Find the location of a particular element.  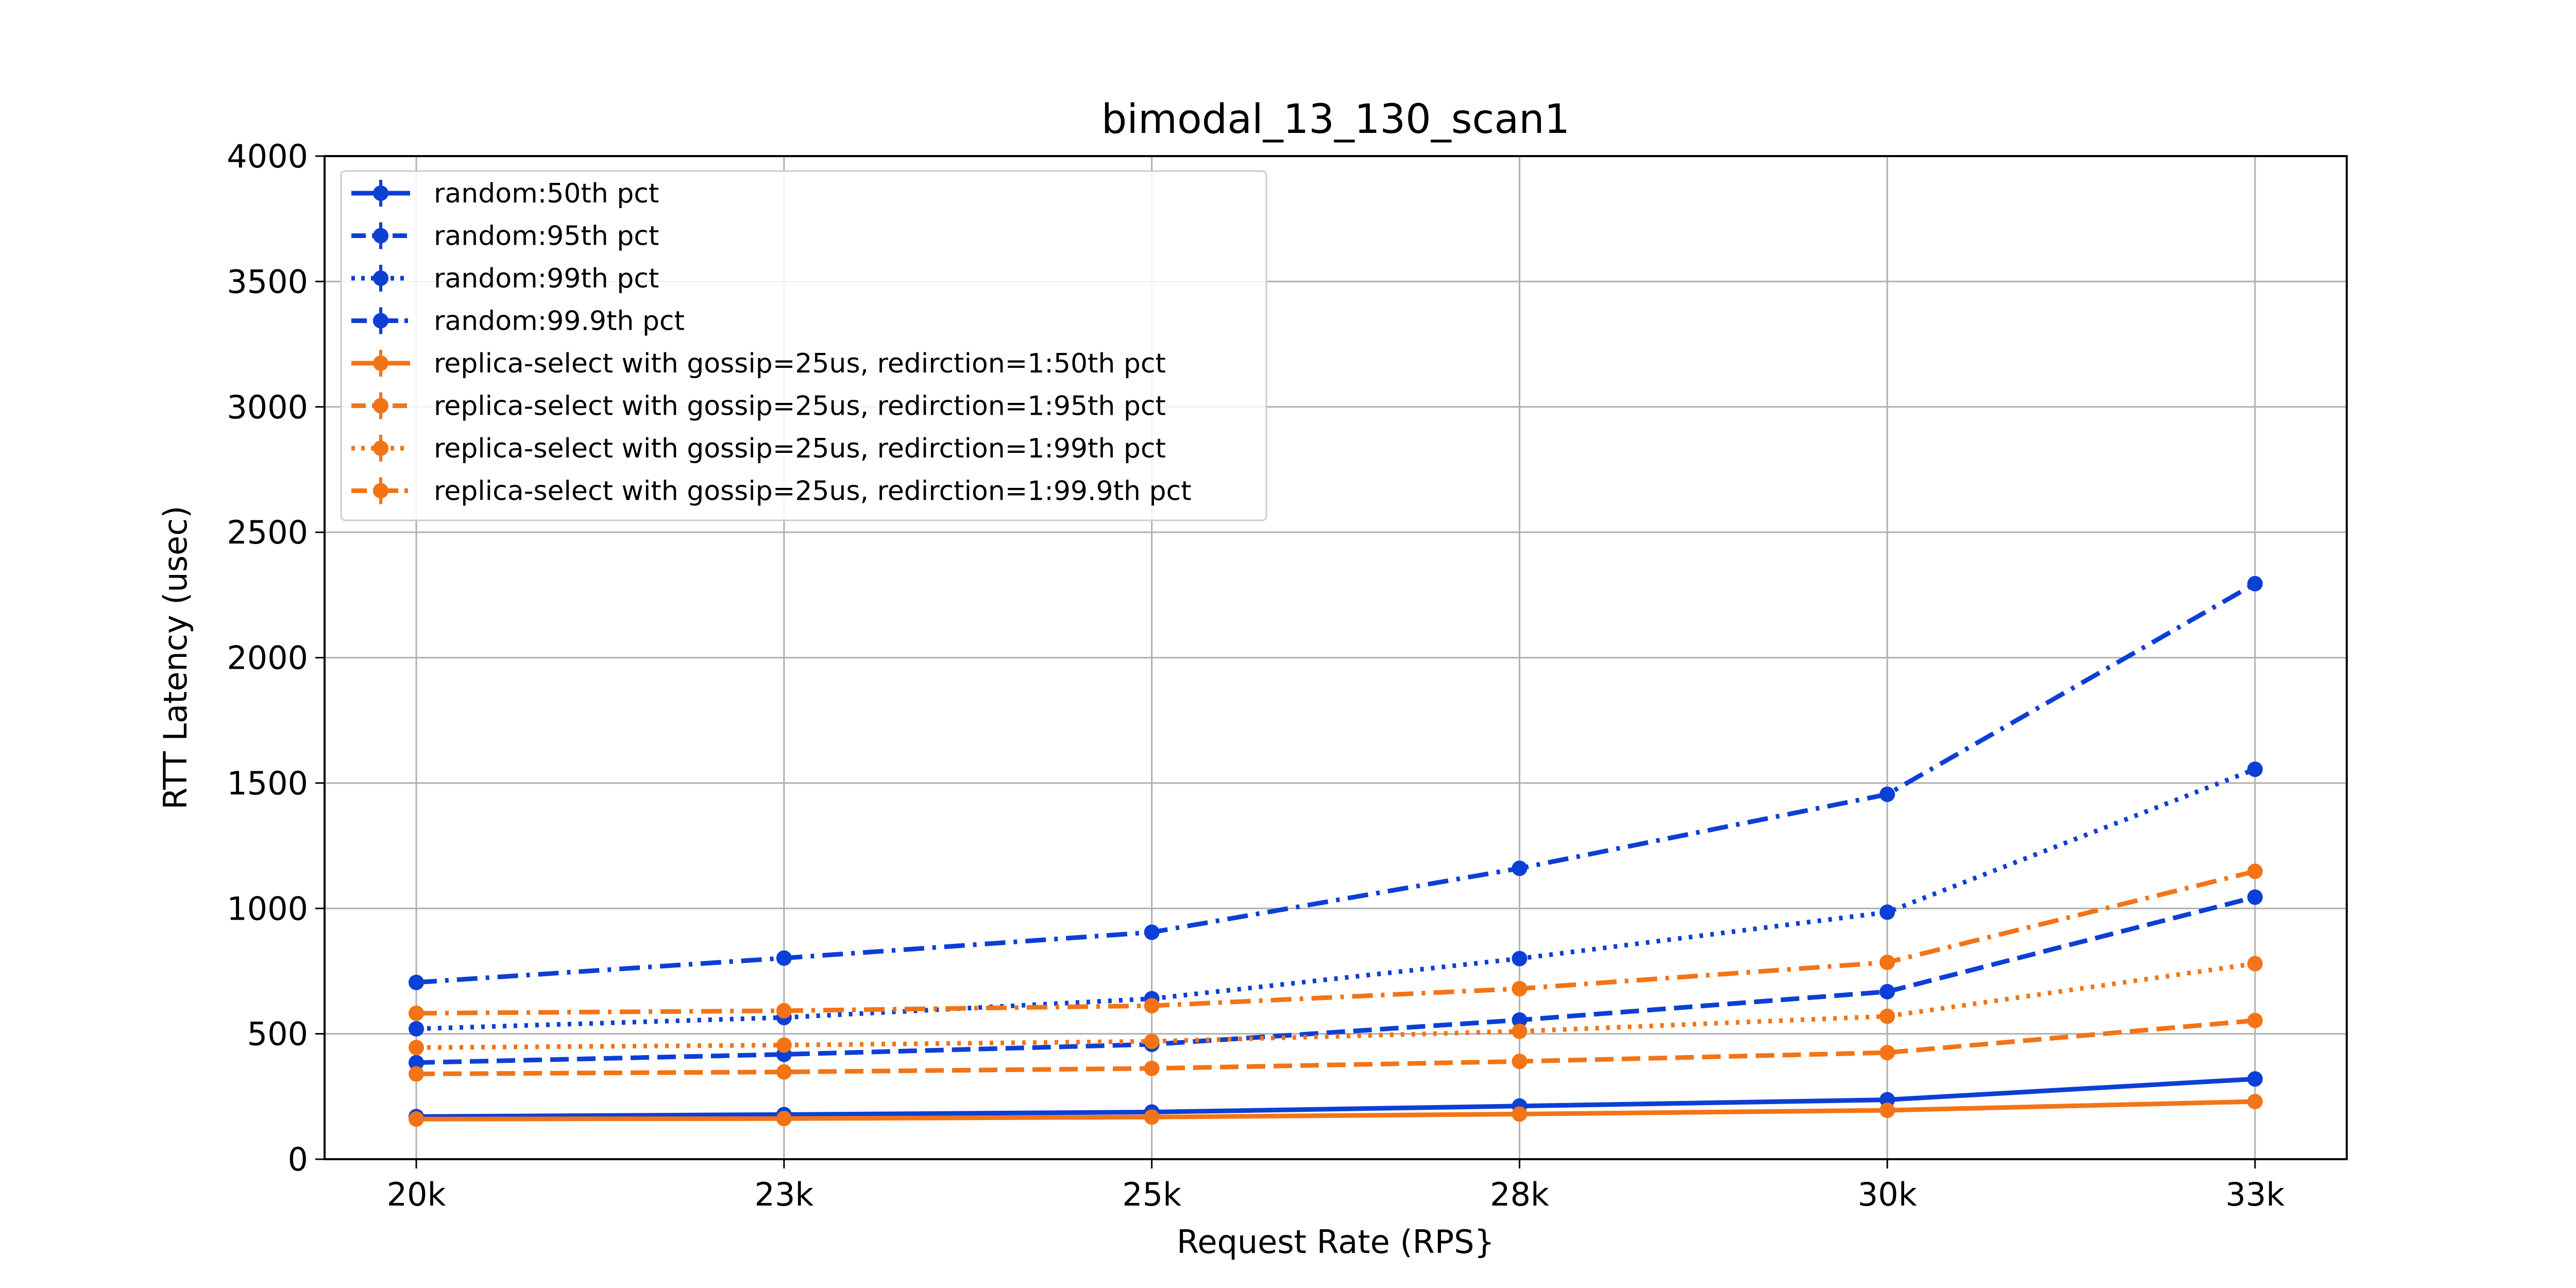

y-axis-title: RTT Latency (usec) is located at coordinates (175, 658).